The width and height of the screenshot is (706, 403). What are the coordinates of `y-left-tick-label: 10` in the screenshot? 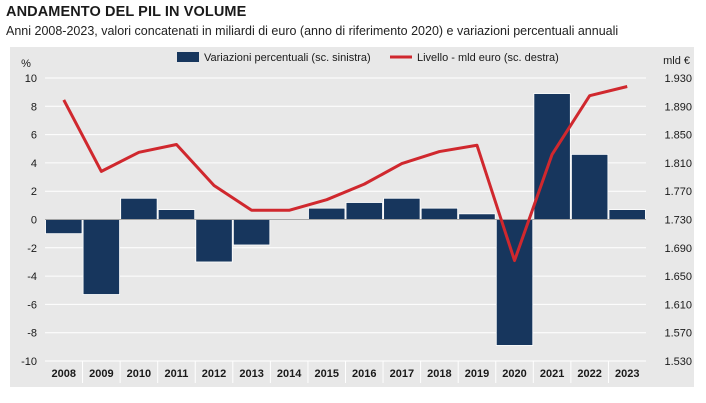 It's located at (31, 79).